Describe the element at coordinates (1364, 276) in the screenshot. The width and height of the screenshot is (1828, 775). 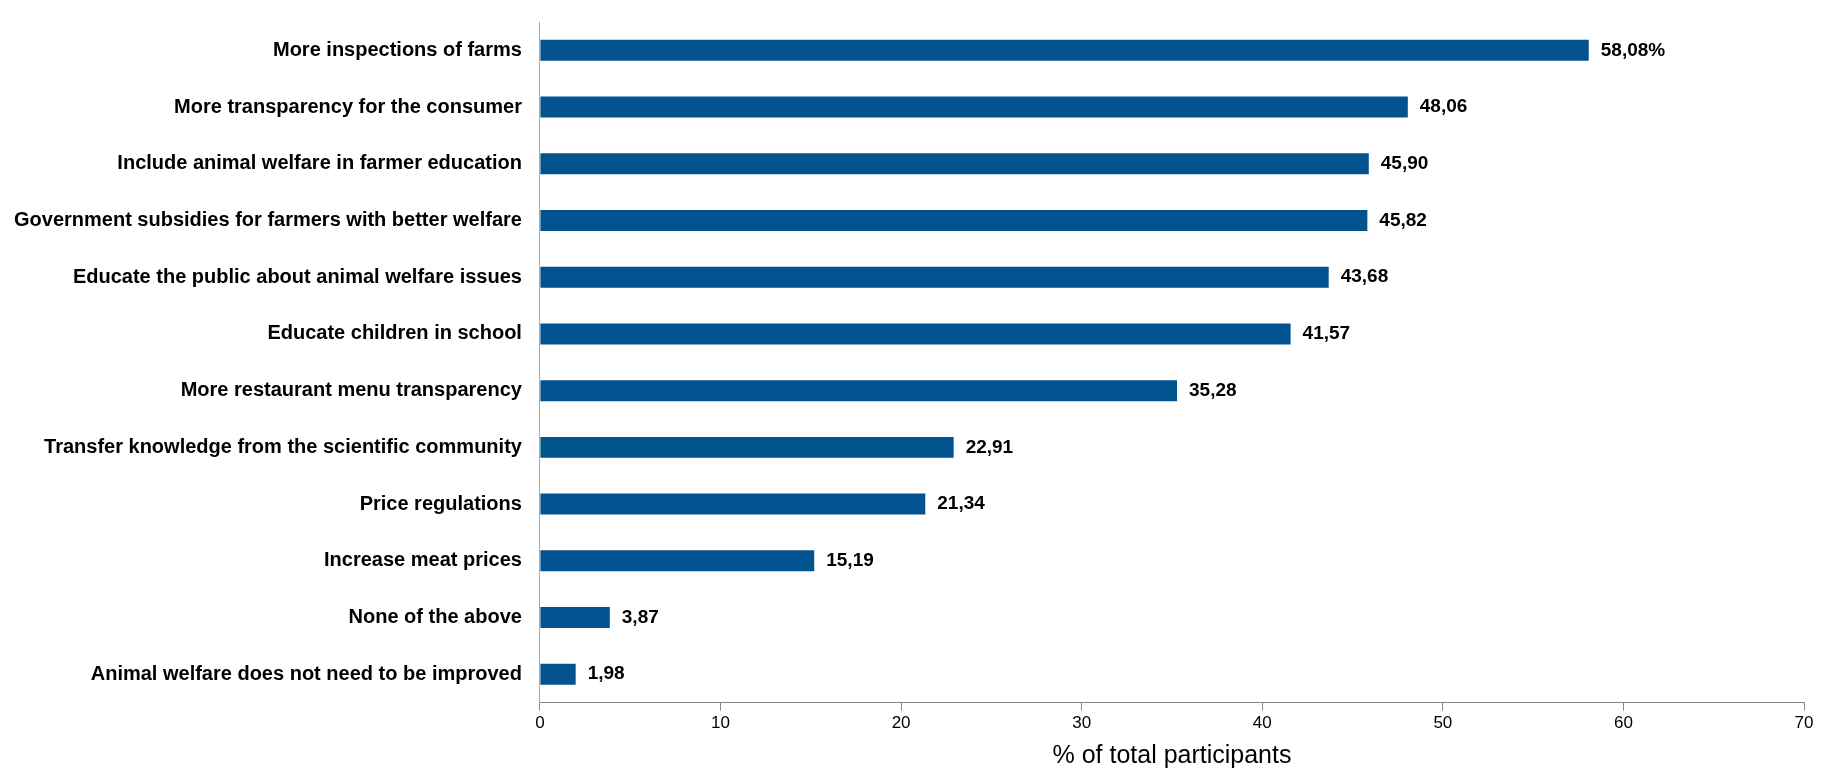
I see `data-label: 43,68` at that location.